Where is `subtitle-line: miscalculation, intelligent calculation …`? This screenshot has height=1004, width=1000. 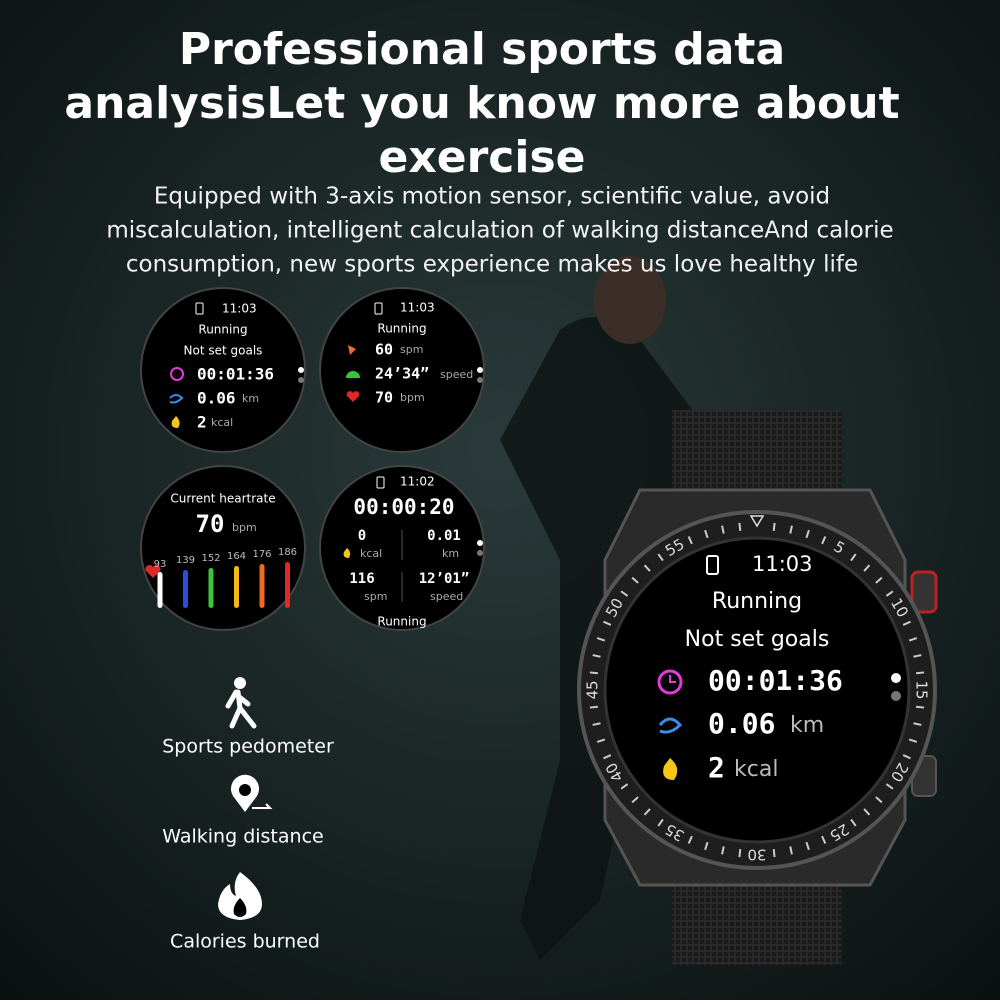
subtitle-line: miscalculation, intelligent calculation … is located at coordinates (499, 231).